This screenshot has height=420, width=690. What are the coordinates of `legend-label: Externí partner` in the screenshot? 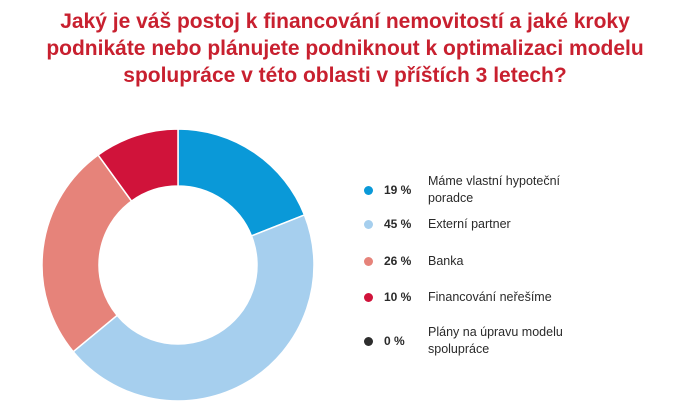 It's located at (469, 223).